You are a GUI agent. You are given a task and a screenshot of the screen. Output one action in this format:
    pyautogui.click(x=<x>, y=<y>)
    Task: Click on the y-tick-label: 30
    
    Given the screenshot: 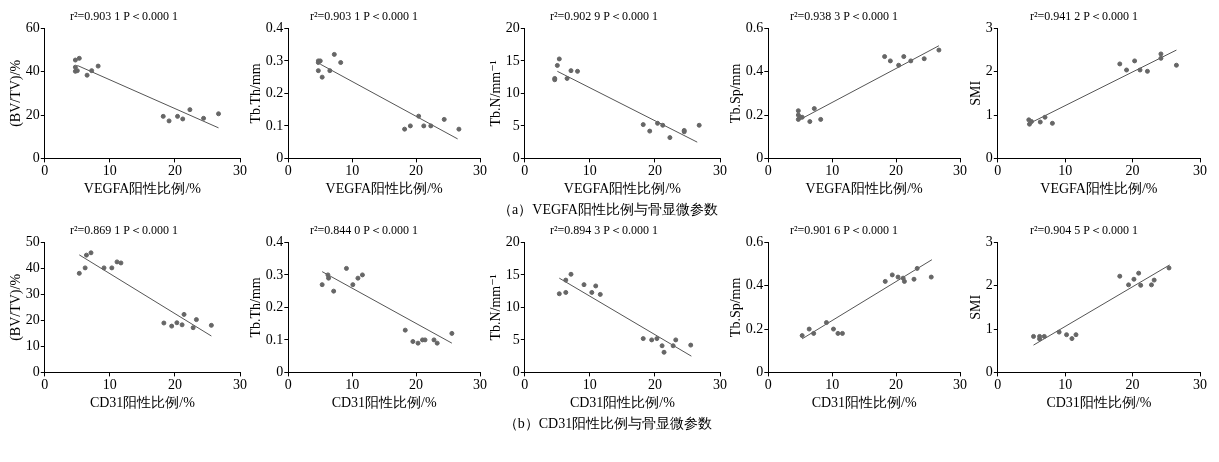 What is the action you would take?
    pyautogui.click(x=32, y=294)
    